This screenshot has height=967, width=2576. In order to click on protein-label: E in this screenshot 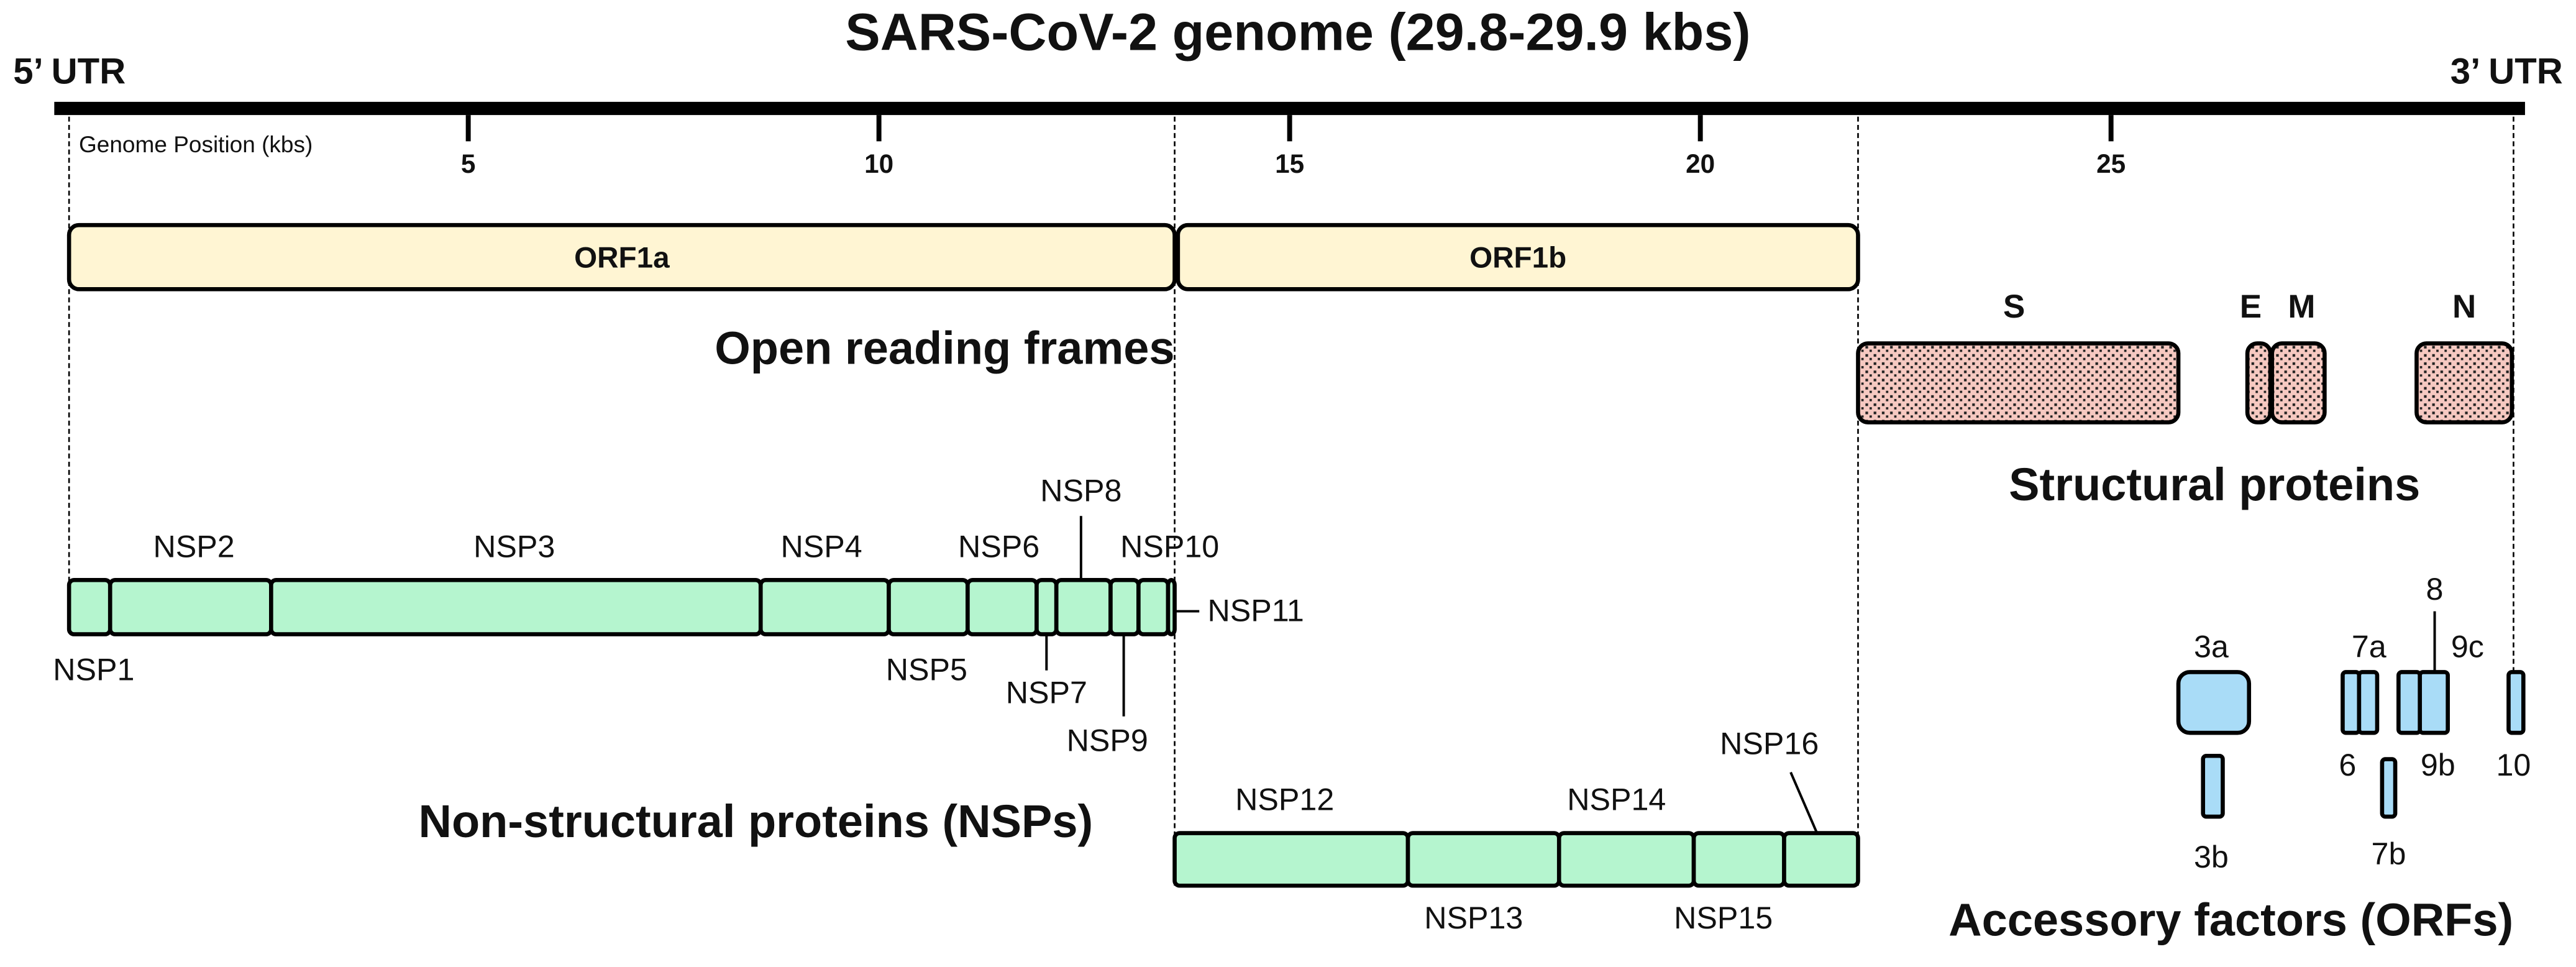, I will do `click(2251, 306)`.